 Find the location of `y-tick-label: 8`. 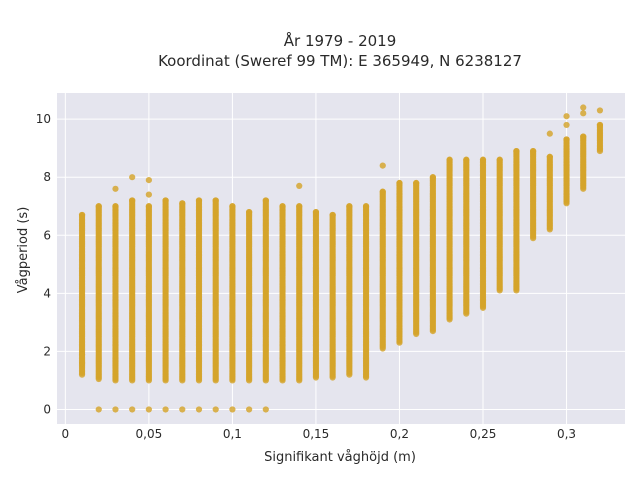

y-tick-label: 8 is located at coordinates (47, 177).